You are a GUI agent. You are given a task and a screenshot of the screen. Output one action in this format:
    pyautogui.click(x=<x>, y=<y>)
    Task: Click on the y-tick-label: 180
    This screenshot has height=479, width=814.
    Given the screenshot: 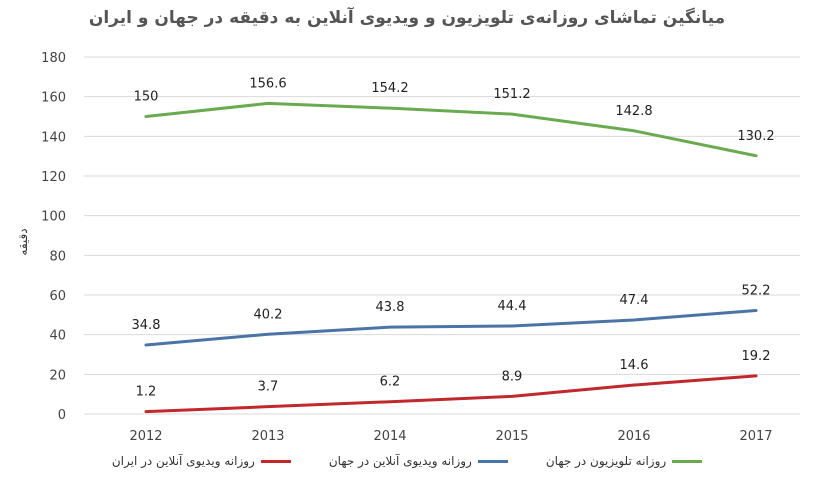 What is the action you would take?
    pyautogui.click(x=53, y=58)
    